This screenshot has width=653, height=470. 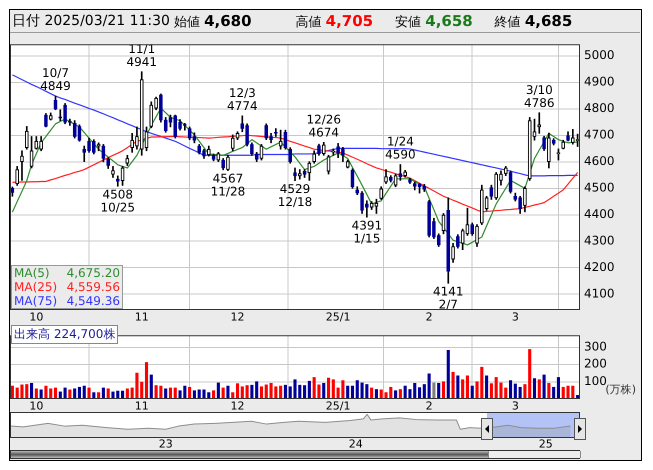 I want to click on x-tick-label: 3, so click(x=515, y=405).